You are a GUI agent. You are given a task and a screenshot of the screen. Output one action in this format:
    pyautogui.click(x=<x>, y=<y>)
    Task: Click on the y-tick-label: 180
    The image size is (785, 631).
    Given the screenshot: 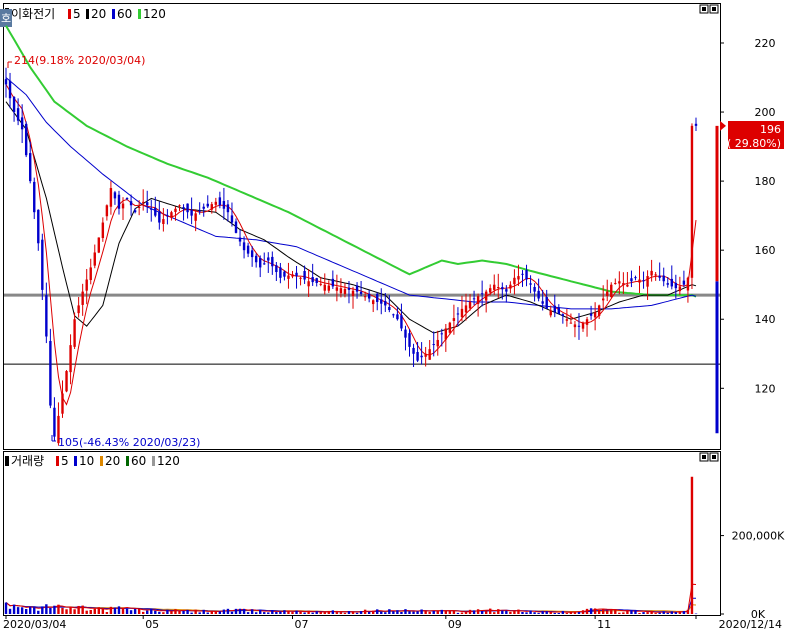 What is the action you would take?
    pyautogui.click(x=765, y=181)
    